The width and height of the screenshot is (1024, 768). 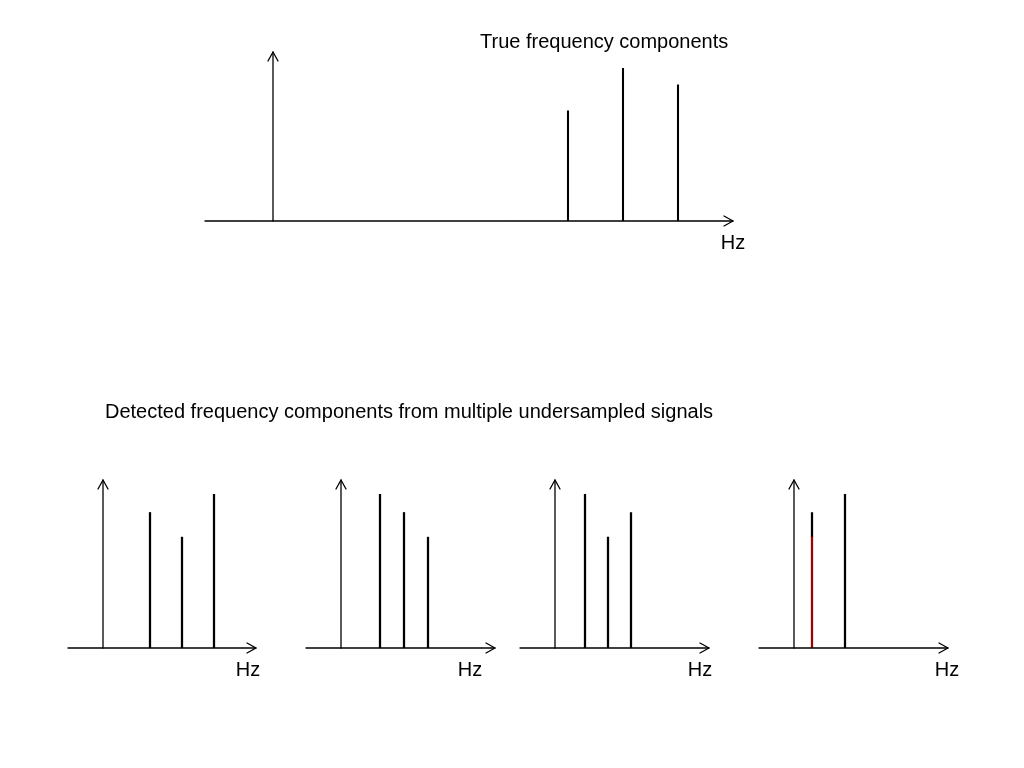 I want to click on text: Detected frequency components from multiple undersampled signals, so click(x=409, y=411).